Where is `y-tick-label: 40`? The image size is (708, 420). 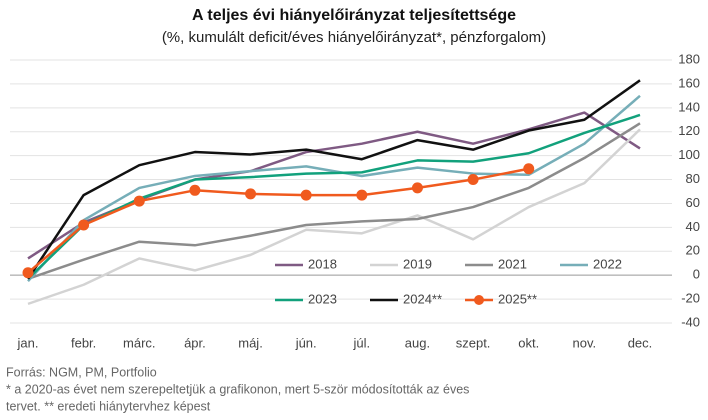 y-tick-label: 40 is located at coordinates (693, 226).